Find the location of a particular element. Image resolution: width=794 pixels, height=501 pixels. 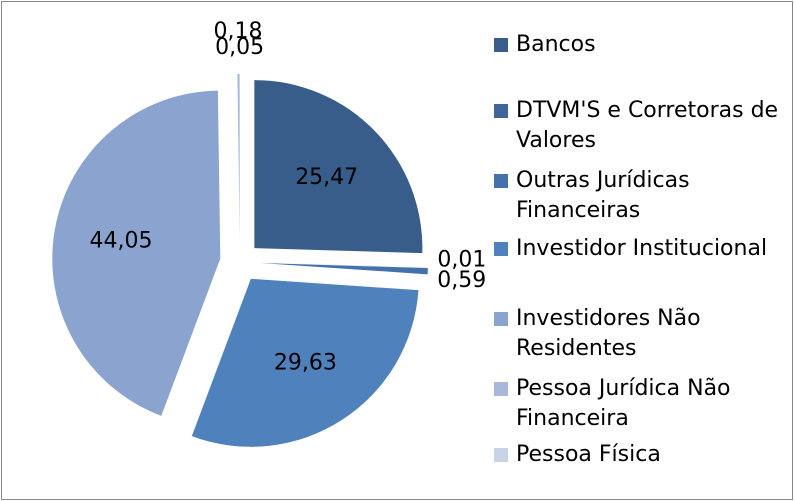

legend-label: Pessoa Física is located at coordinates (588, 454).